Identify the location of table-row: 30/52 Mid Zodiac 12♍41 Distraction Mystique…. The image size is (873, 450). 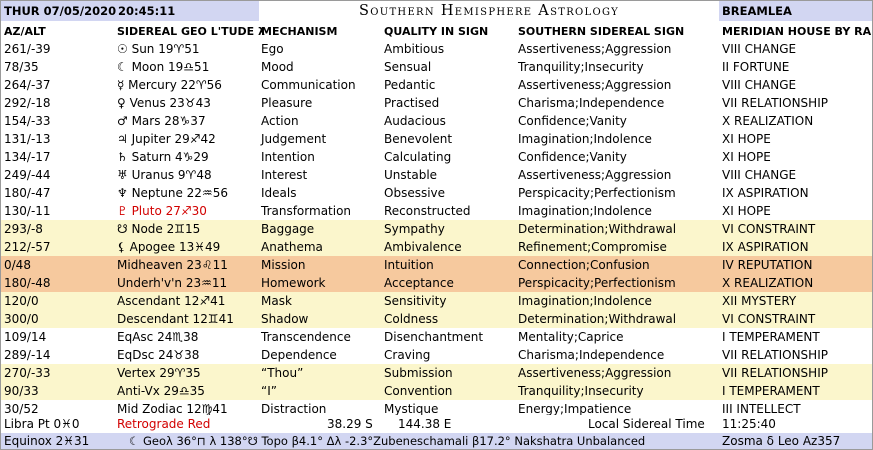
(436, 409).